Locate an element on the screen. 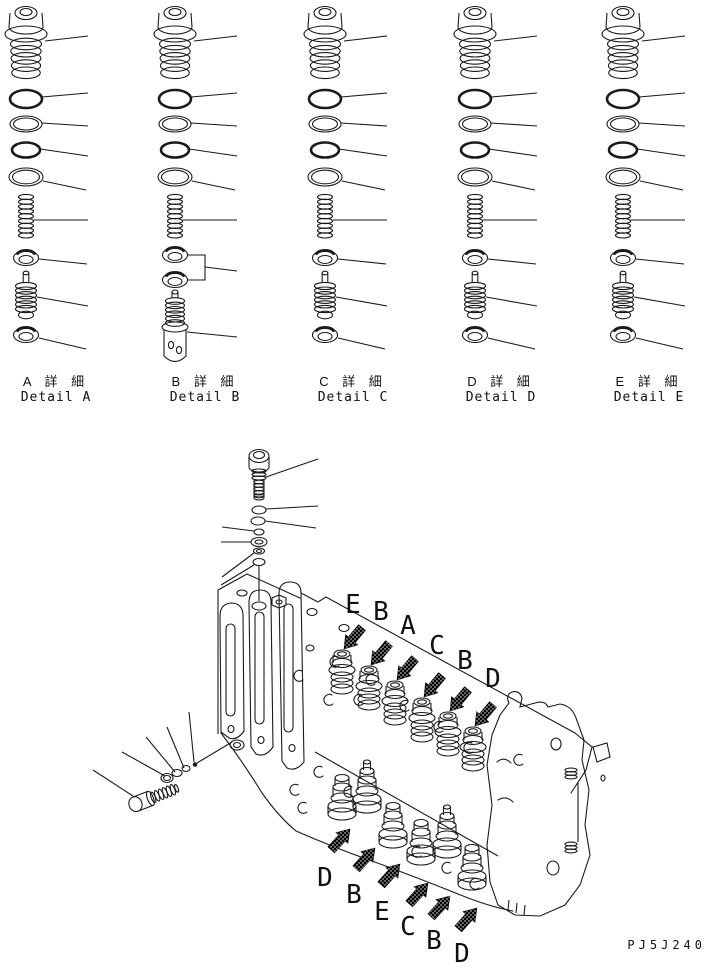  detail-label-e-jp: E 詳 細 is located at coordinates (649, 381).